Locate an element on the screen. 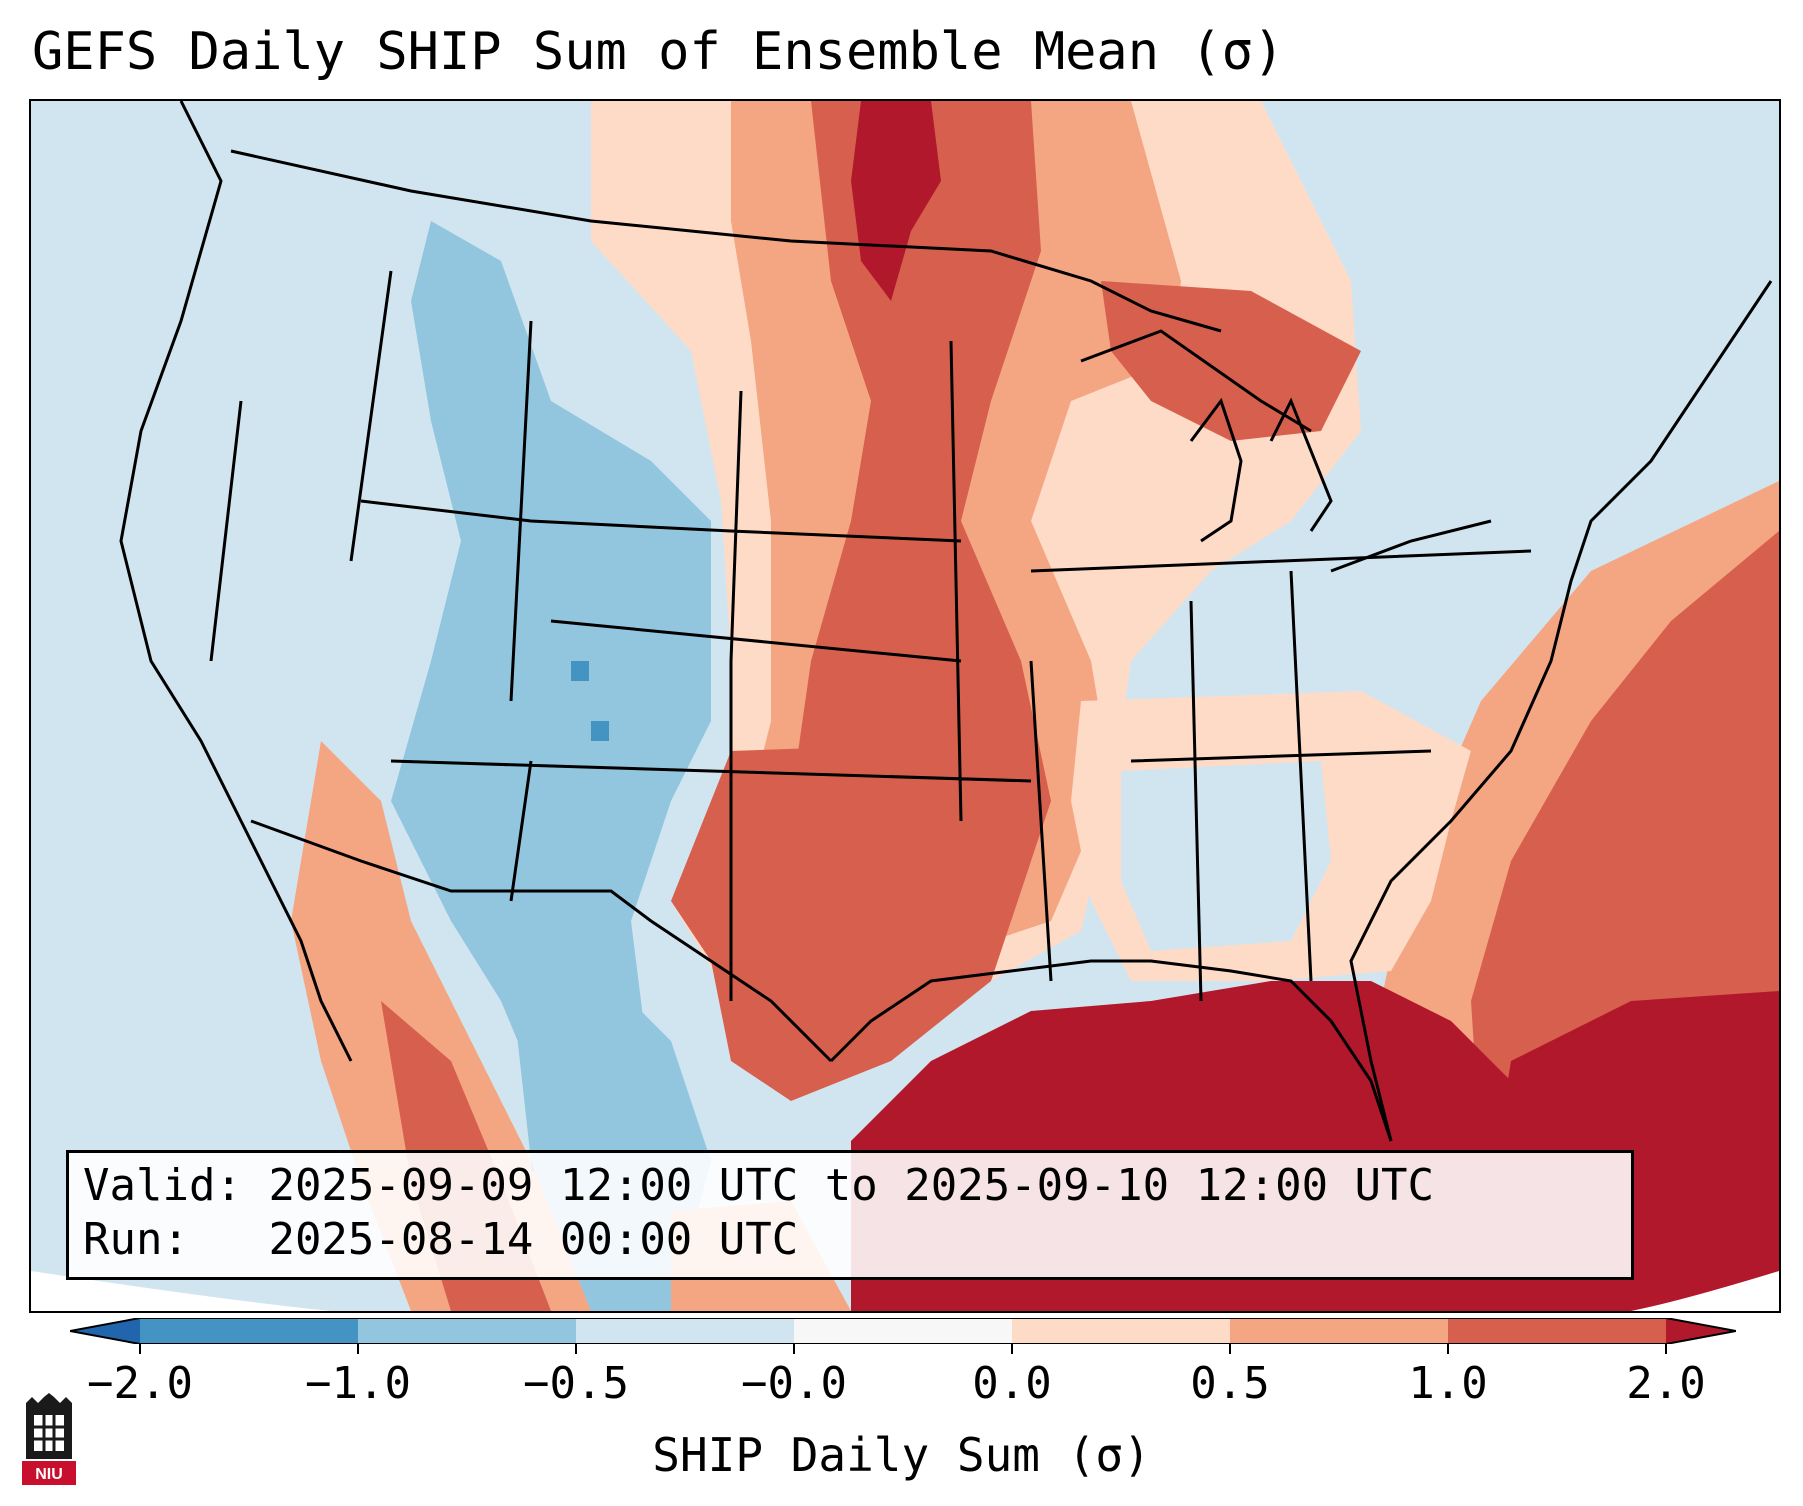 The image size is (1803, 1506). colorbar is located at coordinates (903, 1331).